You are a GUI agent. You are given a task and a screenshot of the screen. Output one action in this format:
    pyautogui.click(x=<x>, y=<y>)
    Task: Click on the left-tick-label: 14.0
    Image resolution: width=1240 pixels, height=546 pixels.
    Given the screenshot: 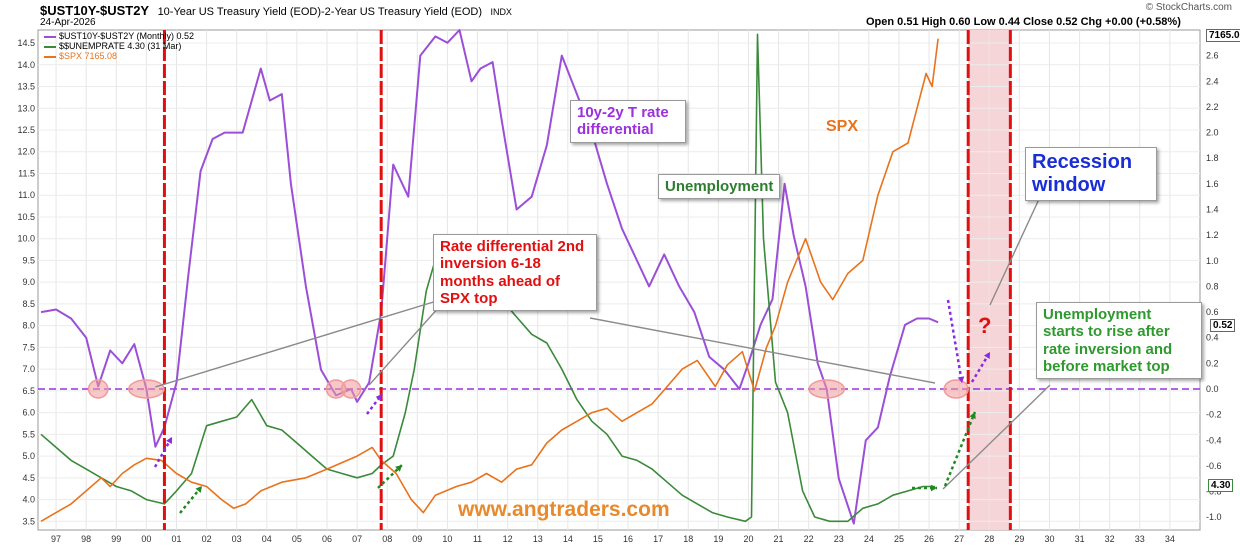 What is the action you would take?
    pyautogui.click(x=26, y=65)
    